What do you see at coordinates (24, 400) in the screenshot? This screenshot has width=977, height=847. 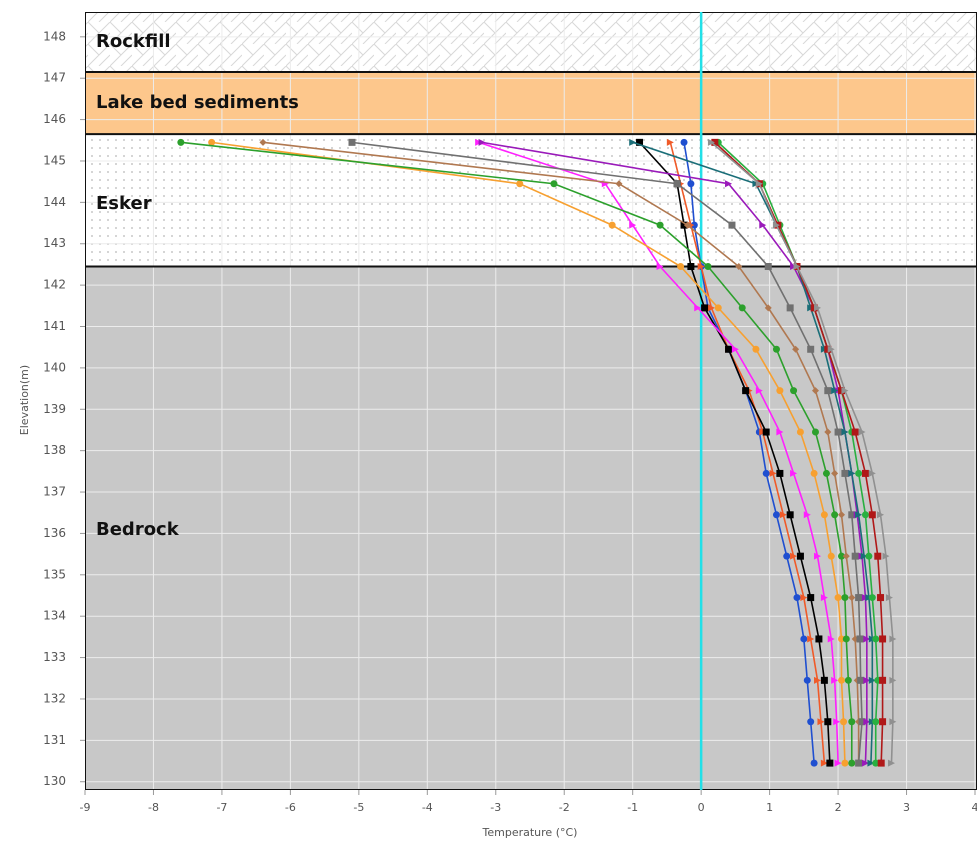 I see `y-axis-label: Elevation(m)` at bounding box center [24, 400].